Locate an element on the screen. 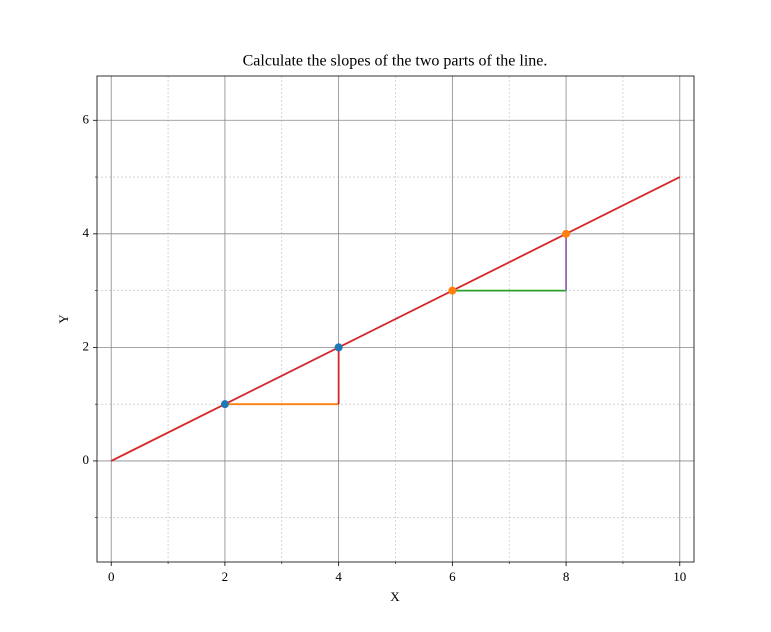 The image size is (771, 632). y-tick-label: 0 is located at coordinates (86, 459).